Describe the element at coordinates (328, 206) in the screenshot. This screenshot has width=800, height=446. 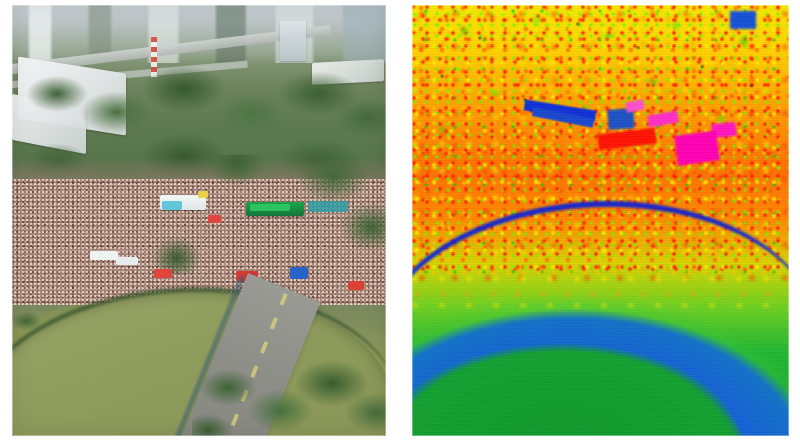
I see `teal-stage-truck` at that location.